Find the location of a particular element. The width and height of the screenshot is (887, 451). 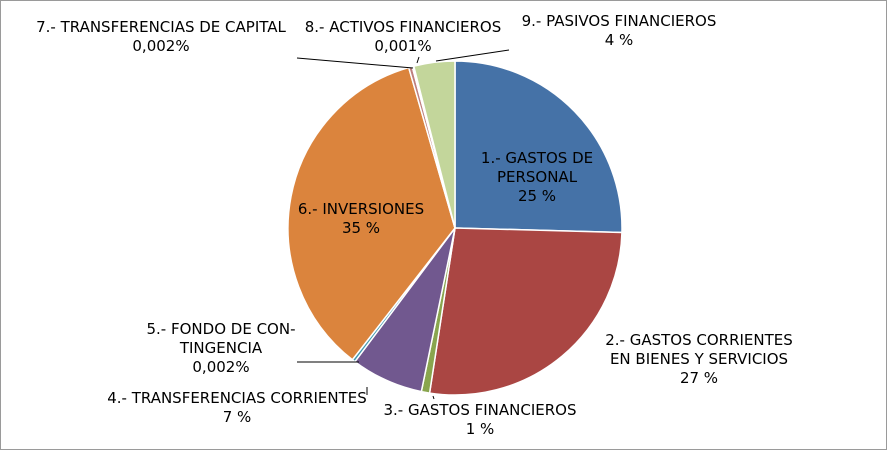

slice-label-4: 4.- TRANSFERENCIAS CORRIENTES 7 % is located at coordinates (237, 407).